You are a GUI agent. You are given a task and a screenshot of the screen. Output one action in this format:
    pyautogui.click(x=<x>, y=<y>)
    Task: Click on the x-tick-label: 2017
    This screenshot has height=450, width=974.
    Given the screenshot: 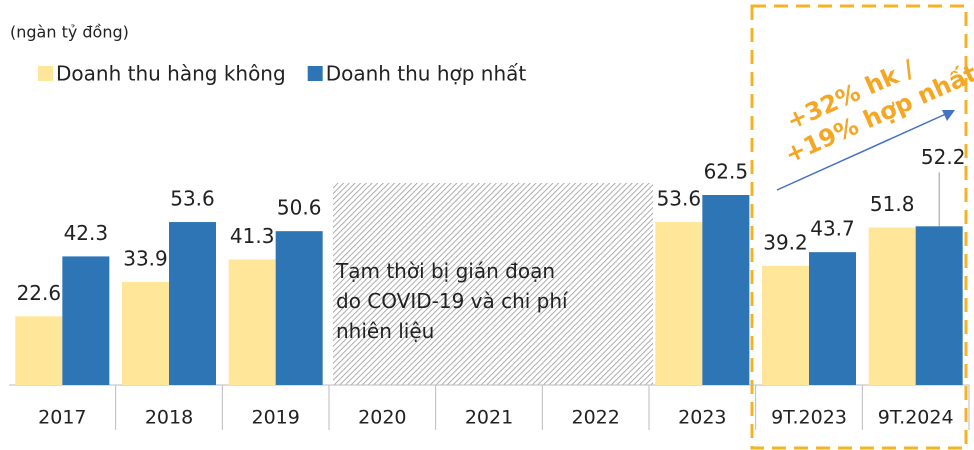 What is the action you would take?
    pyautogui.click(x=62, y=418)
    